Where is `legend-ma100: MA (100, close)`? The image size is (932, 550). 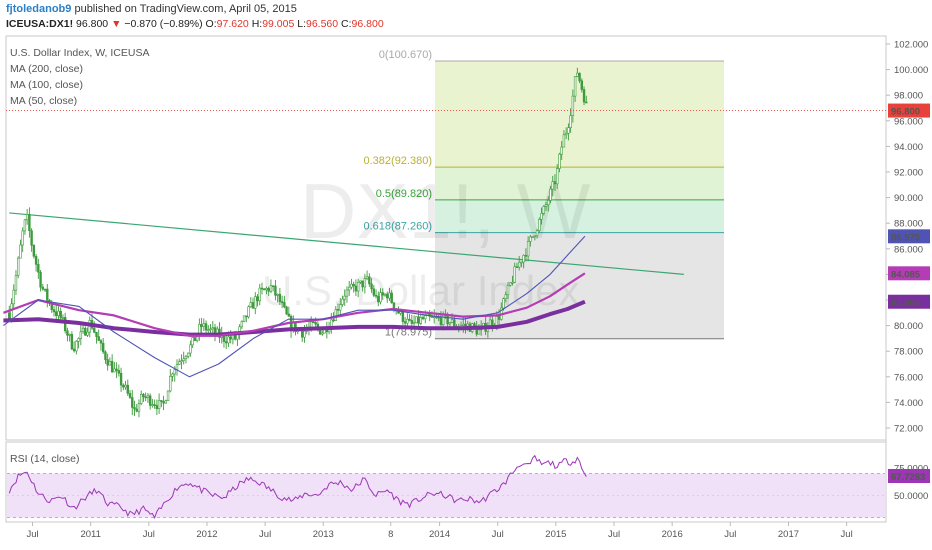 legend-ma100: MA (100, close) is located at coordinates (46, 85).